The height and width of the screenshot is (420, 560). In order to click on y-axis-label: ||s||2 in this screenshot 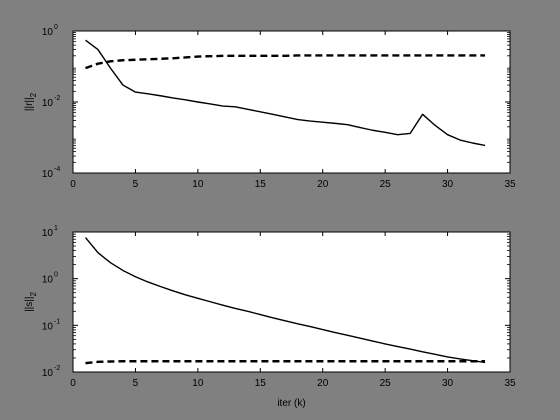, I will do `click(31, 302)`.